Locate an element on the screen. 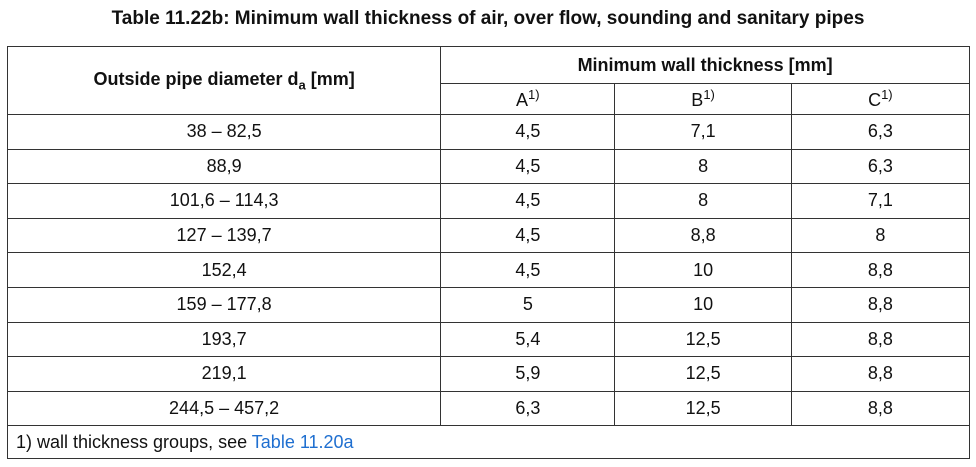 The height and width of the screenshot is (467, 976). table-row: 88,9 4,5 8 6,3 is located at coordinates (488, 166).